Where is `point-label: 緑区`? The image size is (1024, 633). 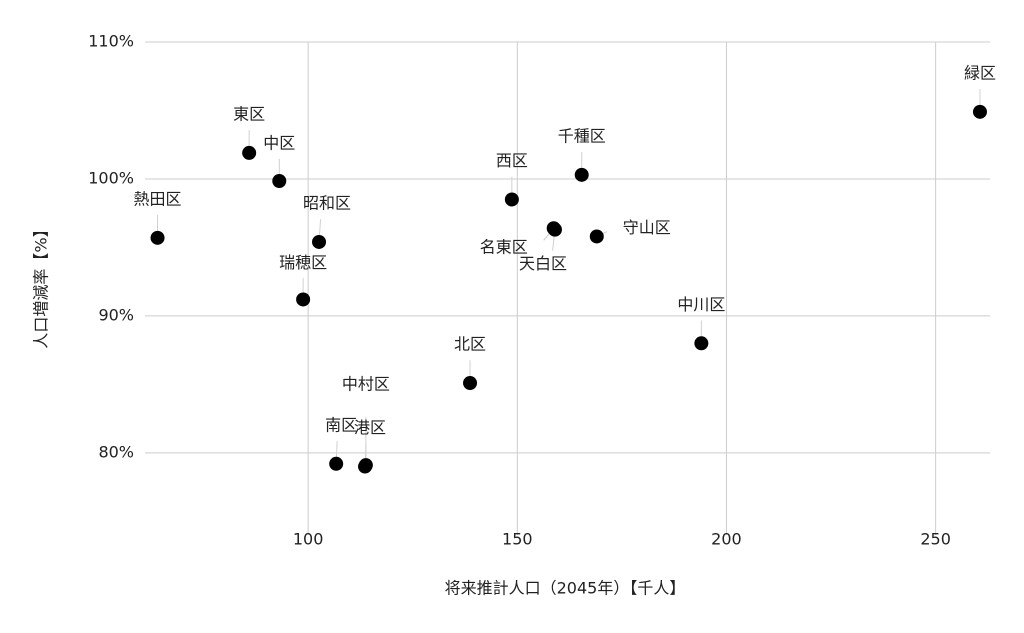 point-label: 緑区 is located at coordinates (980, 72).